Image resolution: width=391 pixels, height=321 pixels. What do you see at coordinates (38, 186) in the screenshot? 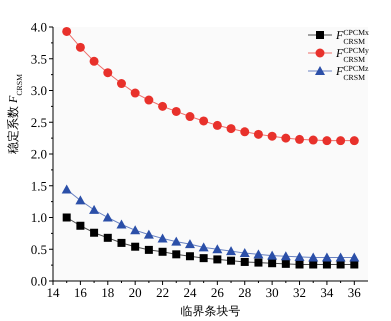
I see `y-tick-label: 1.5` at bounding box center [38, 186].